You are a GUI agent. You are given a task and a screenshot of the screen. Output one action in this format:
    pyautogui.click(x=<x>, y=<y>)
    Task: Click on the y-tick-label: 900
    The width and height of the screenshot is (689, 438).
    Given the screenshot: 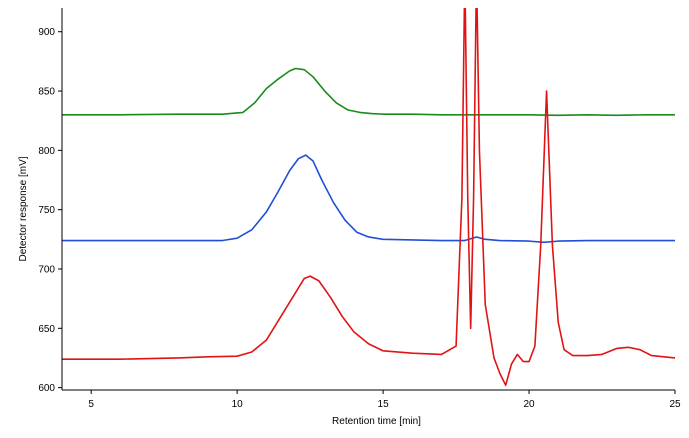 What is the action you would take?
    pyautogui.click(x=46, y=32)
    